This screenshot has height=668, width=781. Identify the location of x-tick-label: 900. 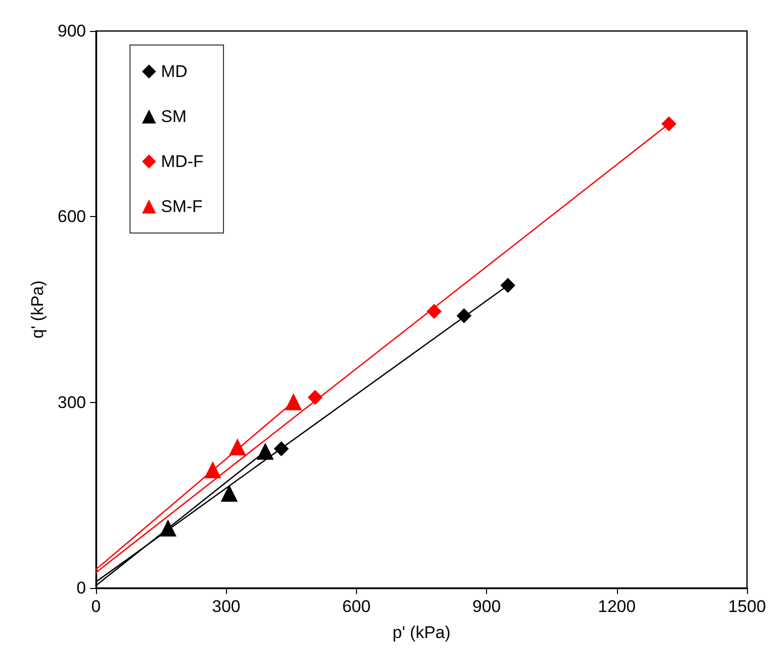
(486, 606).